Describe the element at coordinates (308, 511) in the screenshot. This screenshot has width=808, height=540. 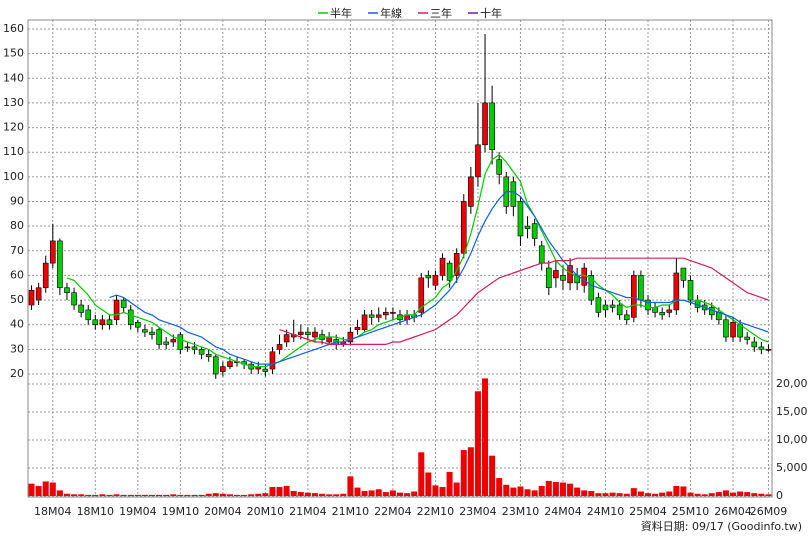
I see `x-tick-label: 21M04` at that location.